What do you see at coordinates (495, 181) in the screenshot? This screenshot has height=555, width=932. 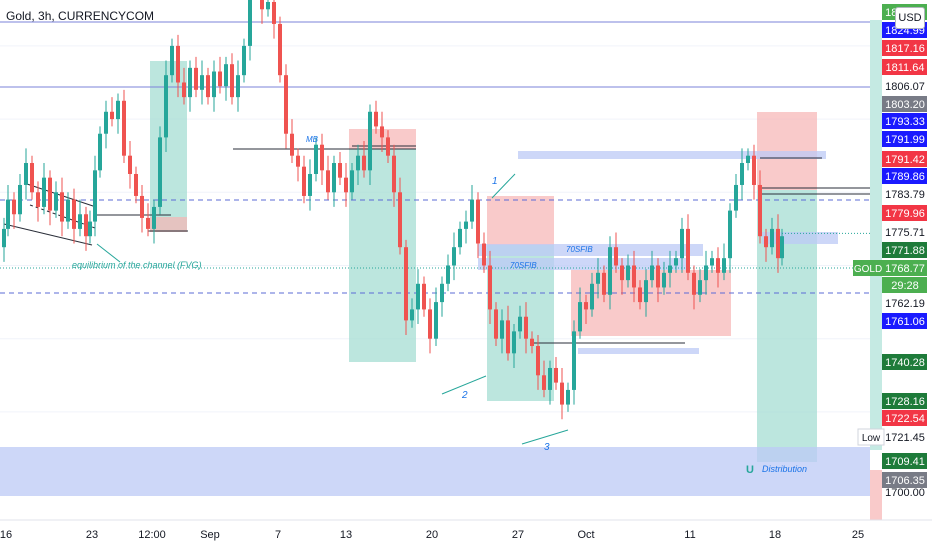 I see `annotation-4: 1` at bounding box center [495, 181].